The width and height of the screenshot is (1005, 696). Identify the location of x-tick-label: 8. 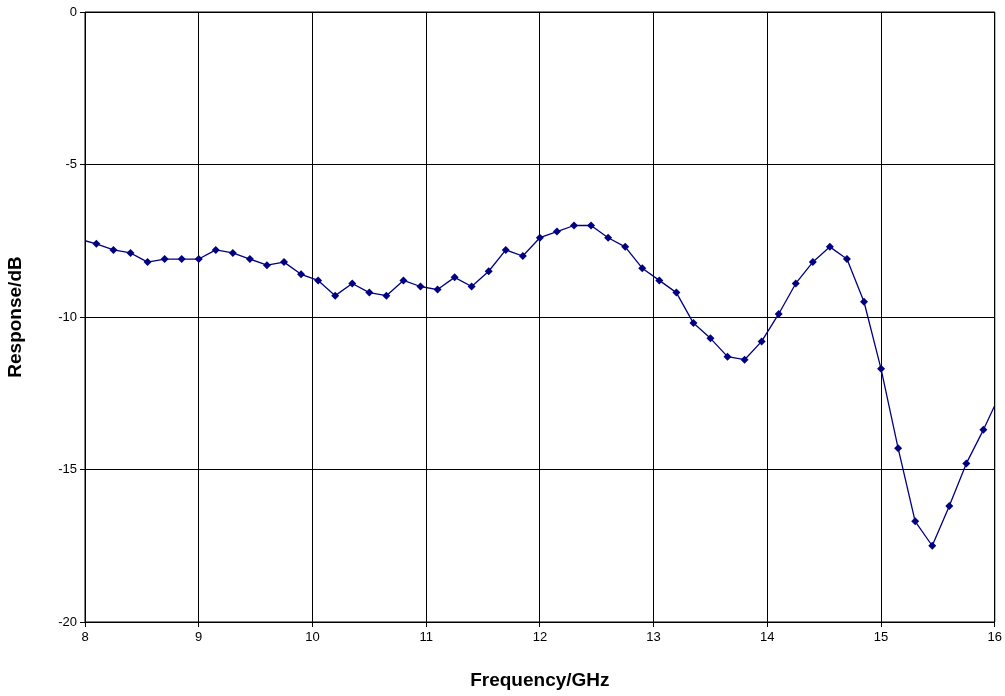
(85, 637).